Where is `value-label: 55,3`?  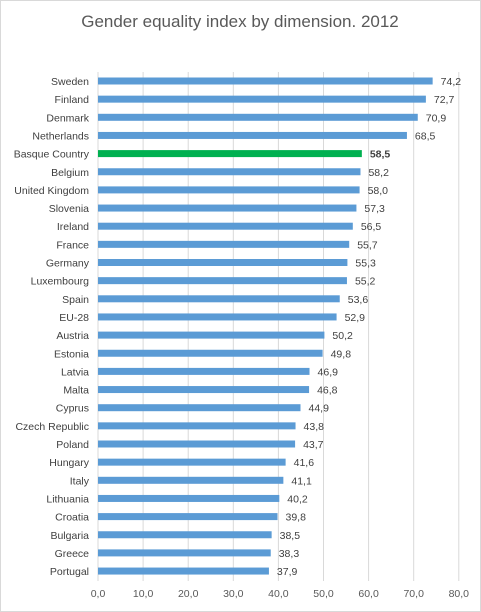 value-label: 55,3 is located at coordinates (365, 264).